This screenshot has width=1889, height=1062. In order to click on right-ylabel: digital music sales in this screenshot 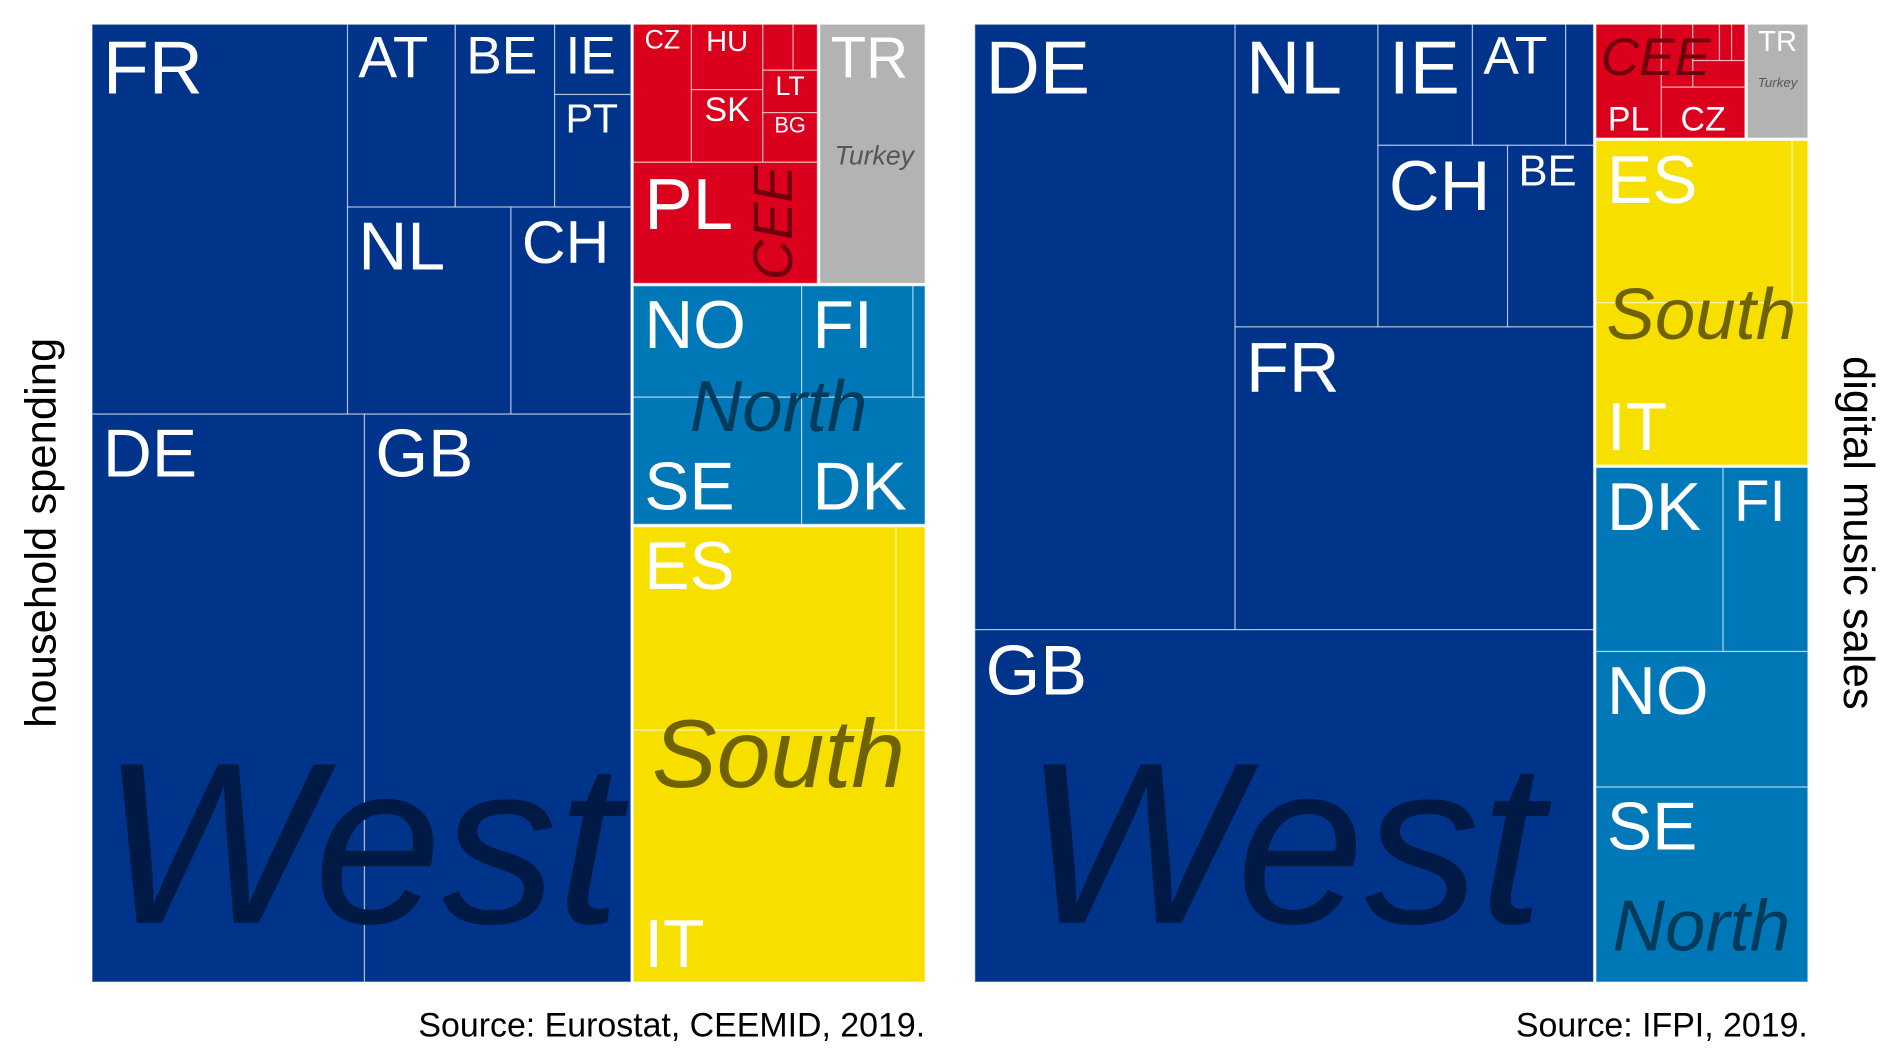, I will do `click(1858, 533)`.